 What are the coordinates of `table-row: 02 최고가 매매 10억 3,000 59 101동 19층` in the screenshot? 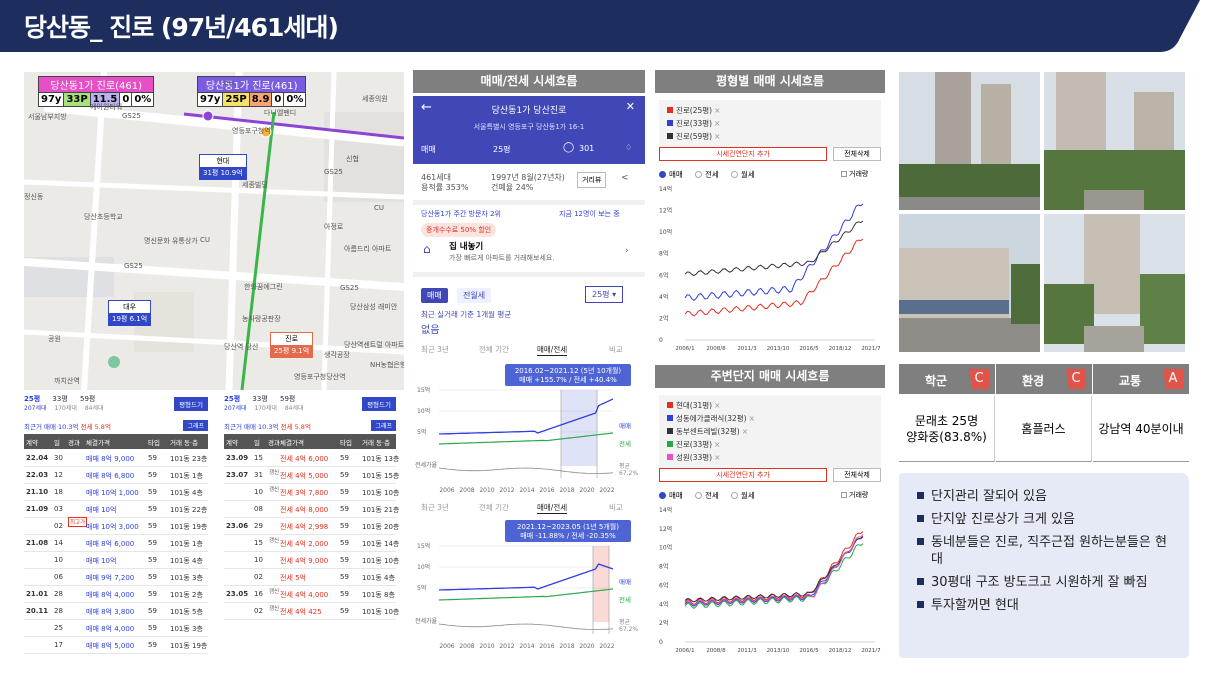 It's located at (116, 526).